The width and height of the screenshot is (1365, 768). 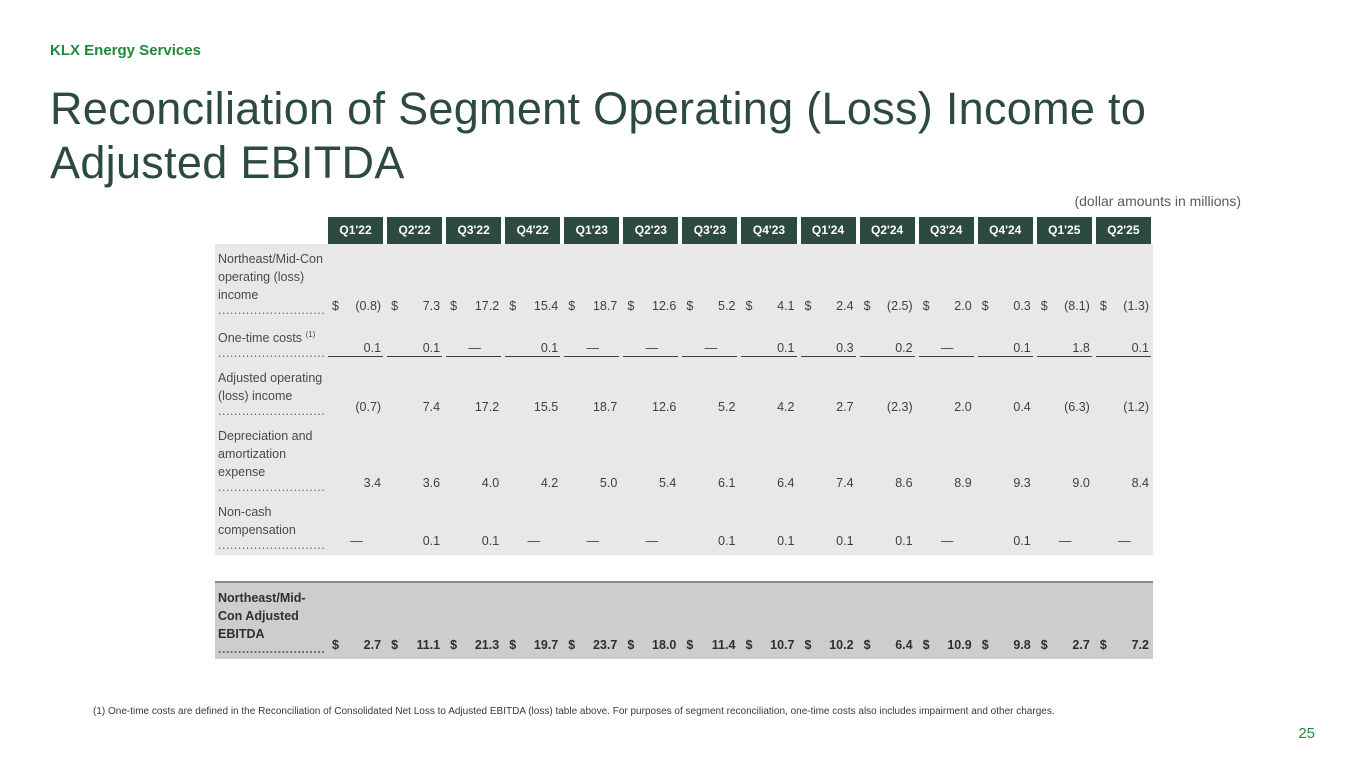 What do you see at coordinates (963, 407) in the screenshot?
I see `value-text: 2.0` at bounding box center [963, 407].